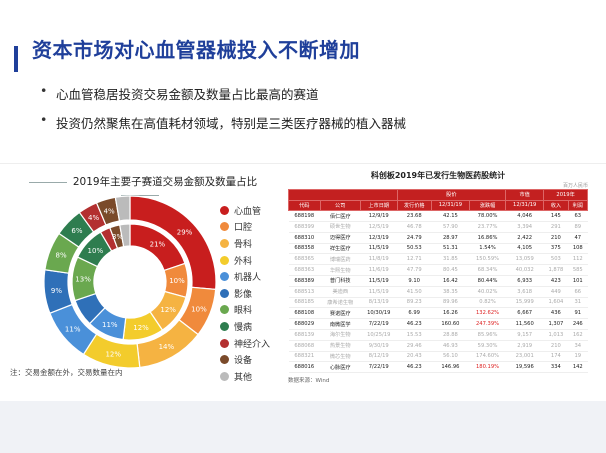 The image size is (606, 453). What do you see at coordinates (524, 346) in the screenshot?
I see `table-cell: 2,919` at bounding box center [524, 346].